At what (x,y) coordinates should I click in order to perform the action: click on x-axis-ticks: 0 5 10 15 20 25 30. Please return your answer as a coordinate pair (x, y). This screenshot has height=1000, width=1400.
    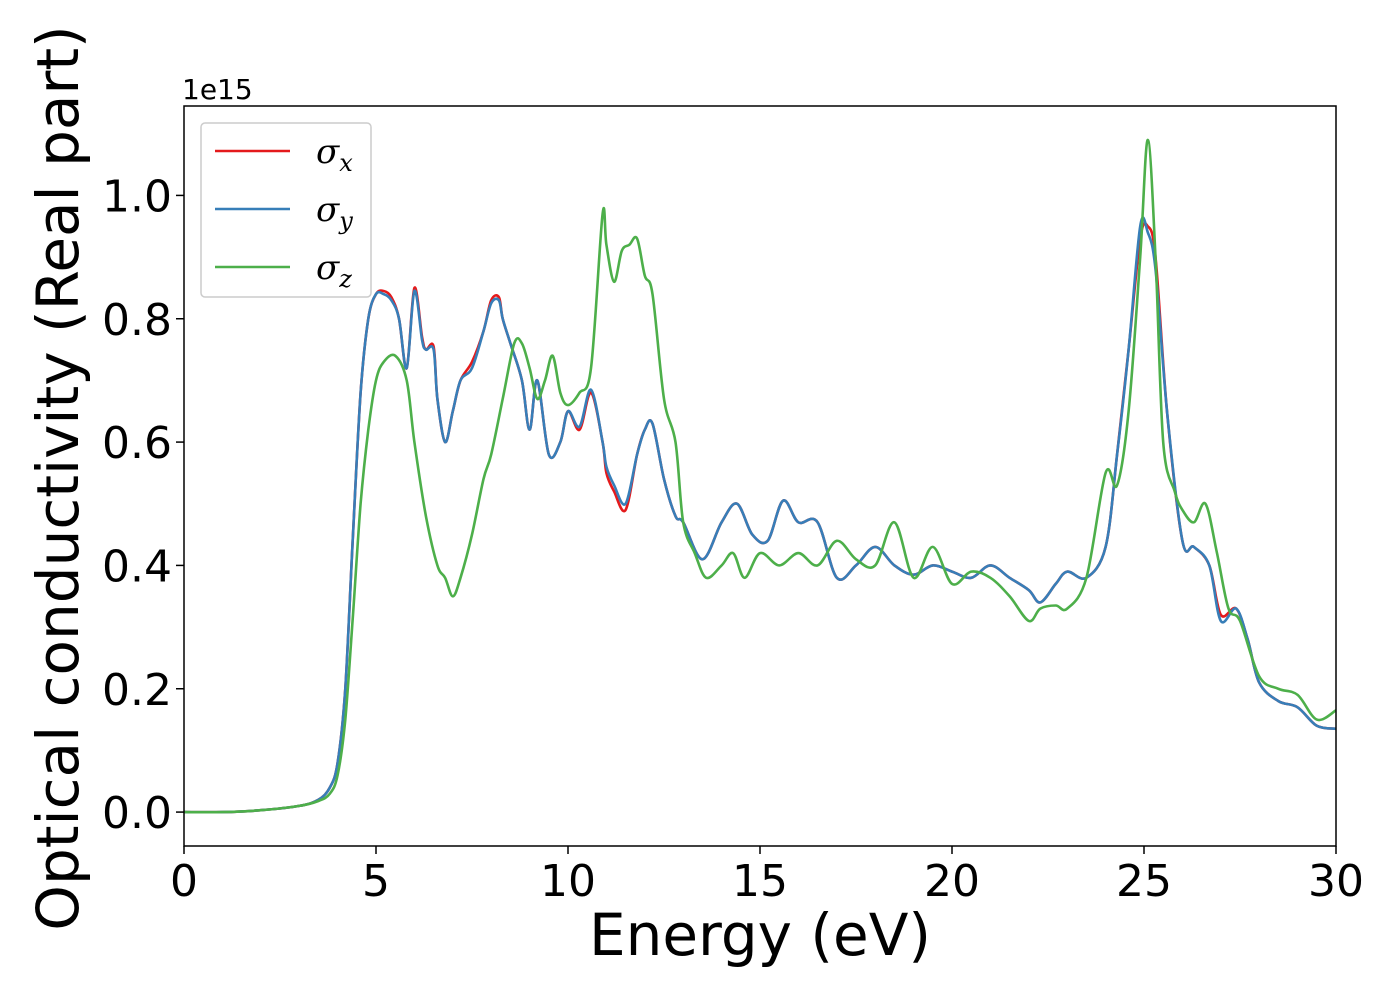
    Looking at the image, I should click on (767, 876).